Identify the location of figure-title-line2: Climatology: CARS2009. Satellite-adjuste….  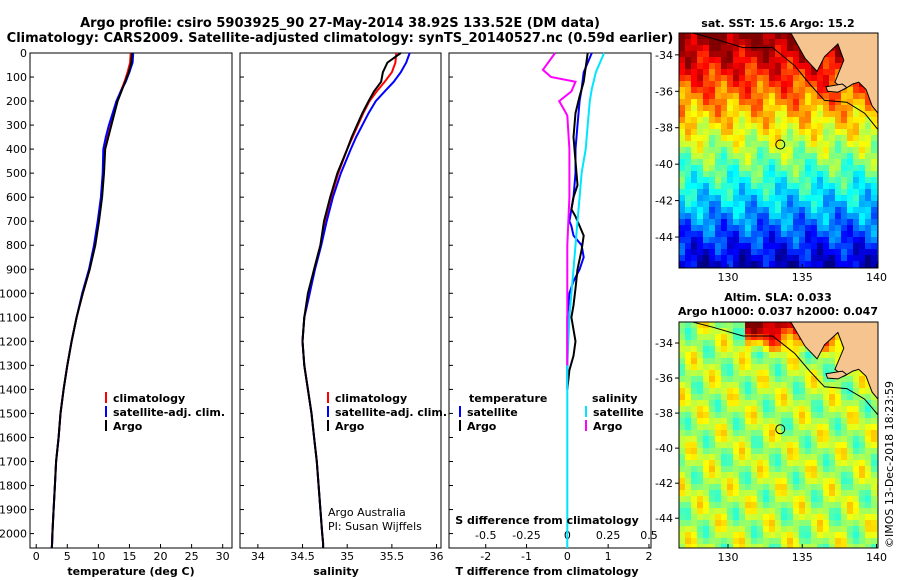
(340, 38).